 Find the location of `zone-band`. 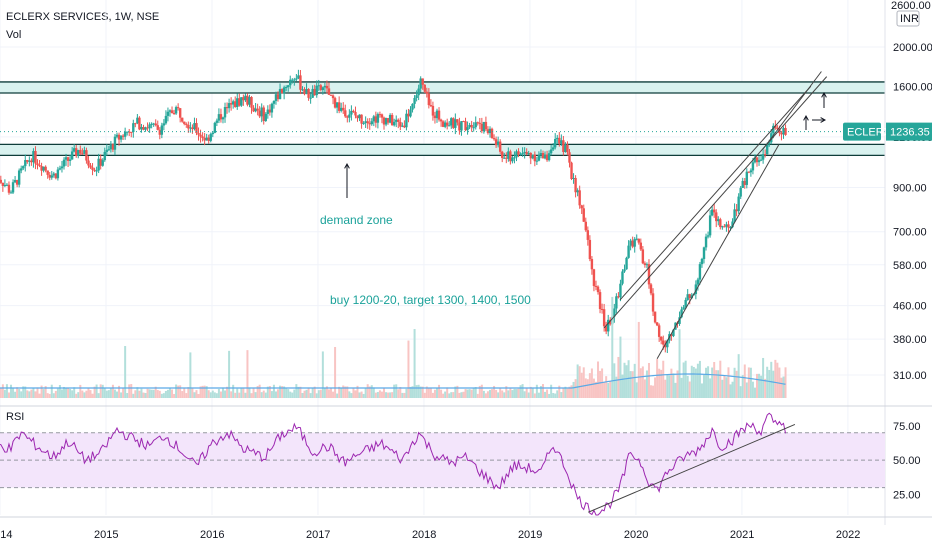

zone-band is located at coordinates (442, 87).